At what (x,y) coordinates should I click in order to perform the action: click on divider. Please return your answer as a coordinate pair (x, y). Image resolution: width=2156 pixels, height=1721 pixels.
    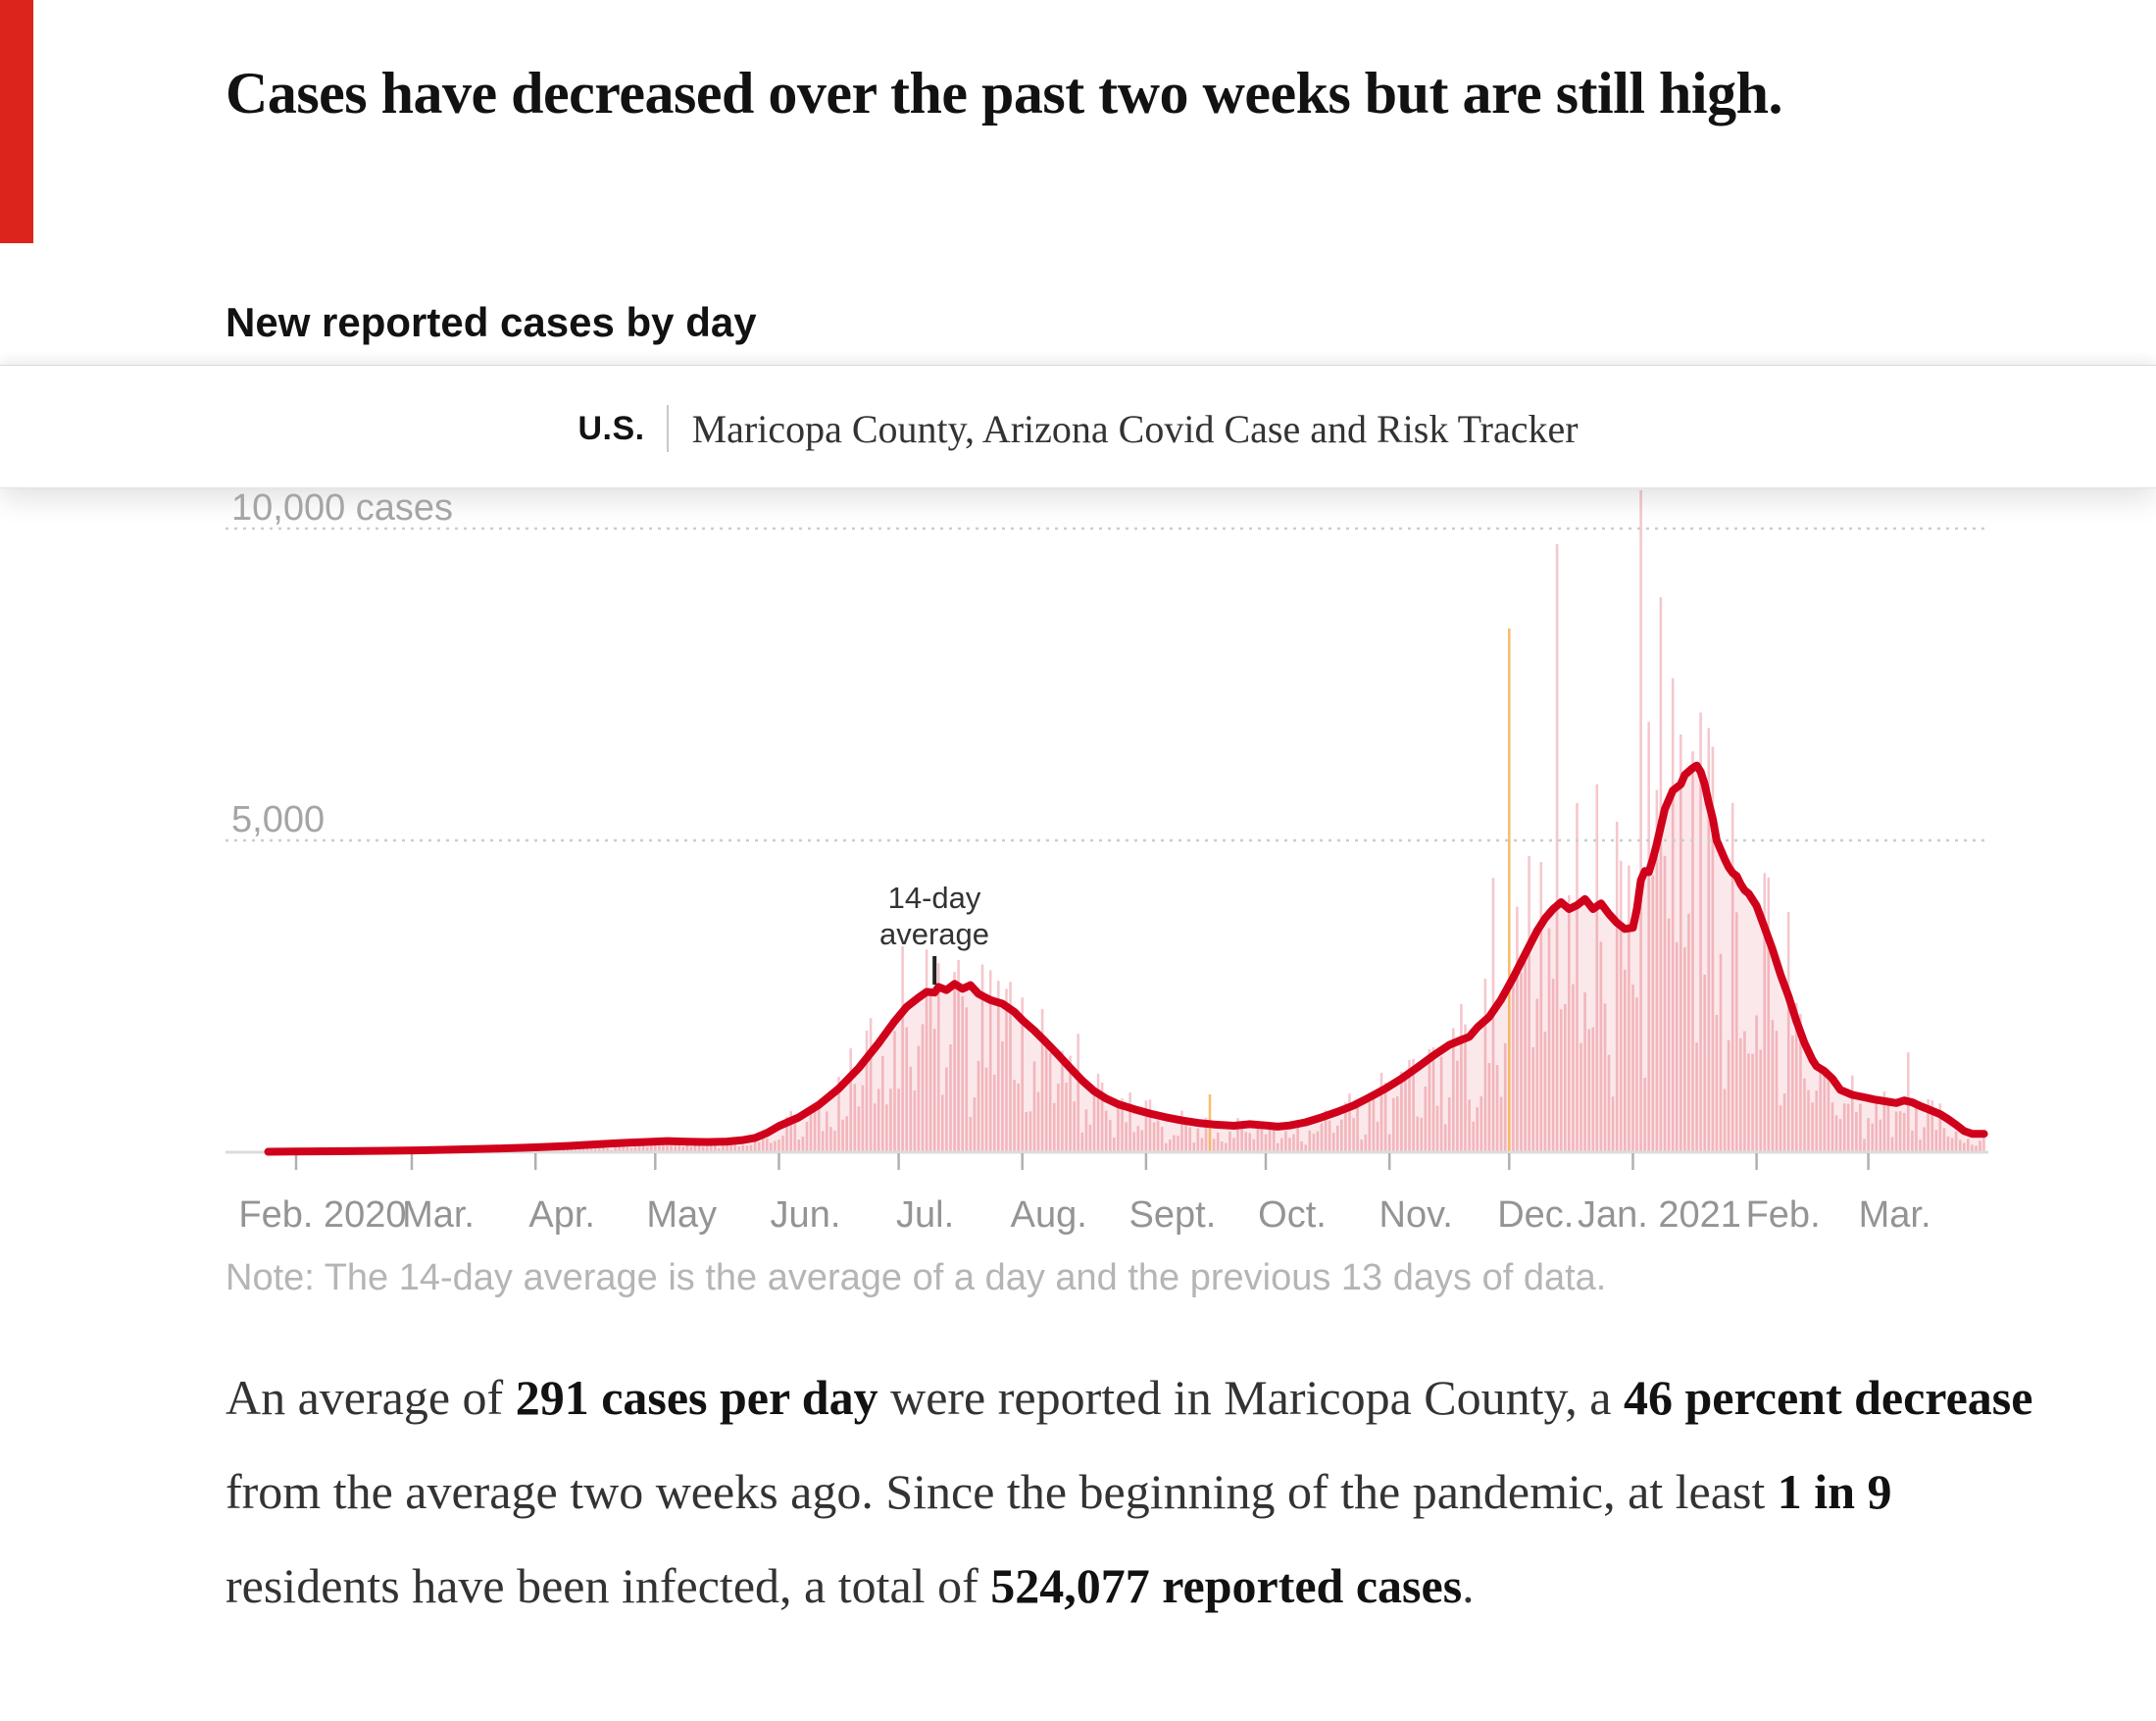
    Looking at the image, I should click on (667, 428).